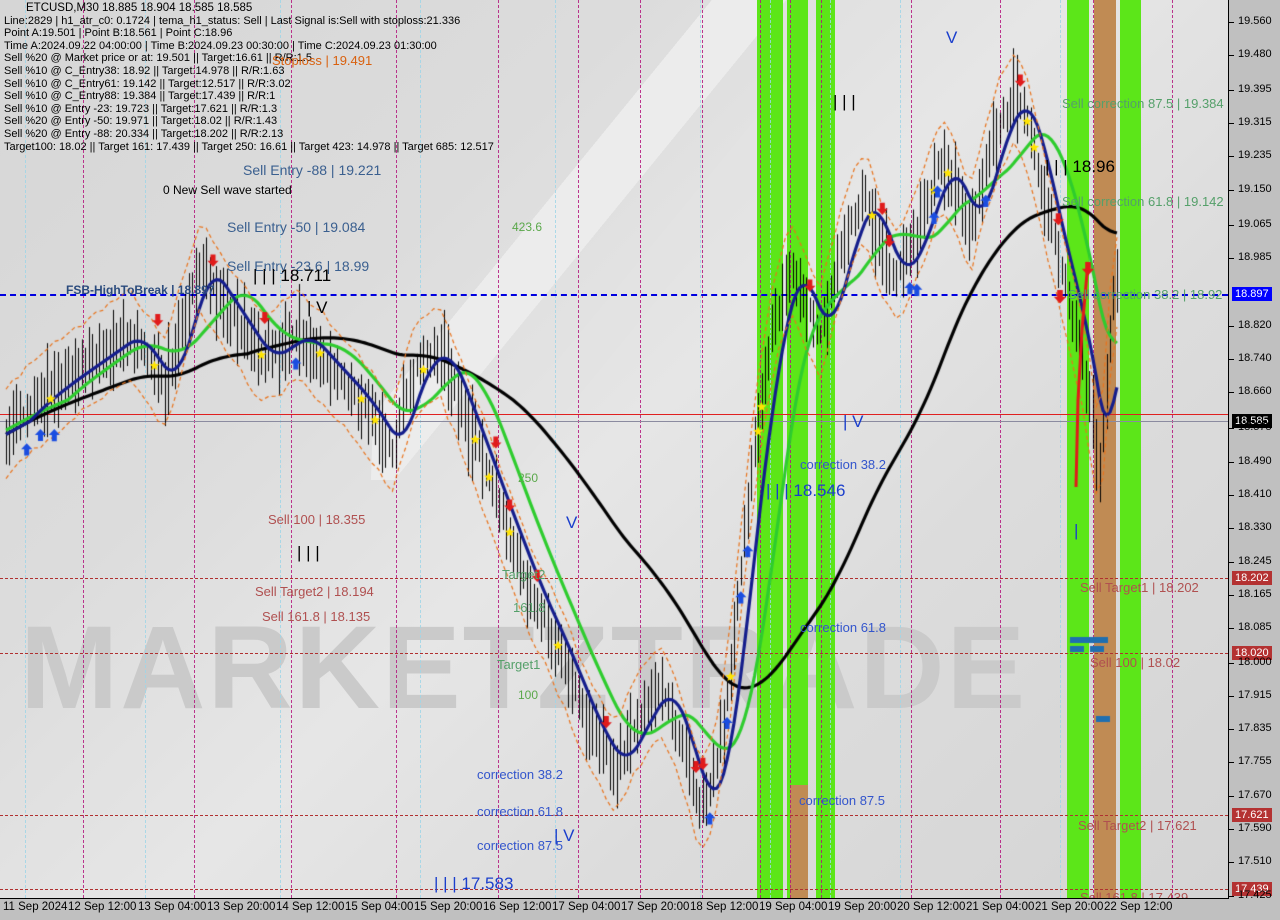  What do you see at coordinates (1080, 166) in the screenshot?
I see `annotation-18-96: | | | 18.96` at bounding box center [1080, 166].